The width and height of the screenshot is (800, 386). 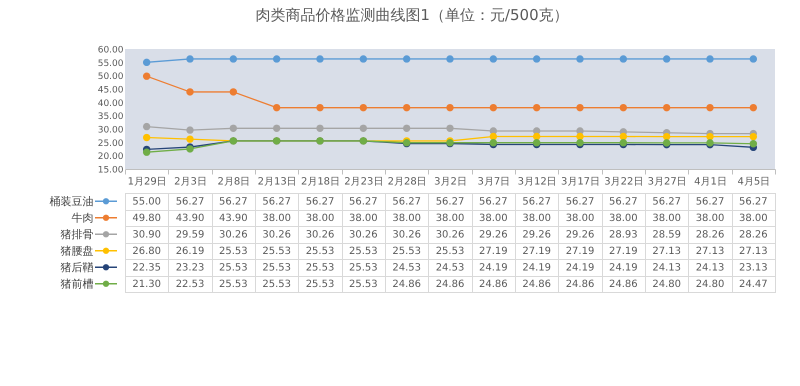 I want to click on x-tick-label: 2月3日, so click(x=190, y=182).